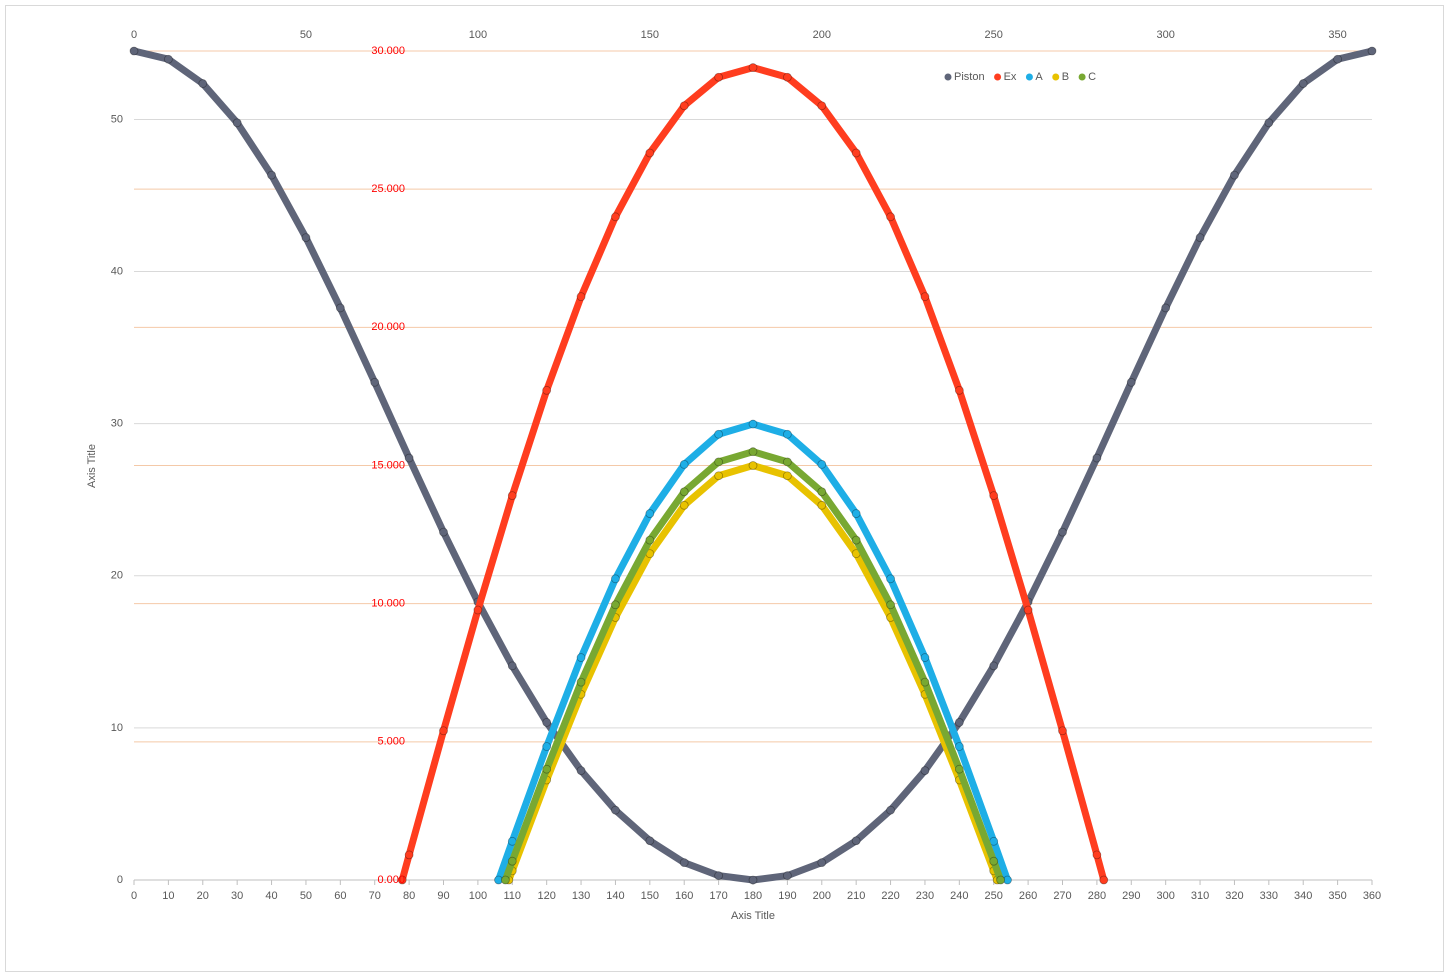 This screenshot has width=1449, height=975. Describe the element at coordinates (1234, 896) in the screenshot. I see `x-tick-label: 320` at that location.